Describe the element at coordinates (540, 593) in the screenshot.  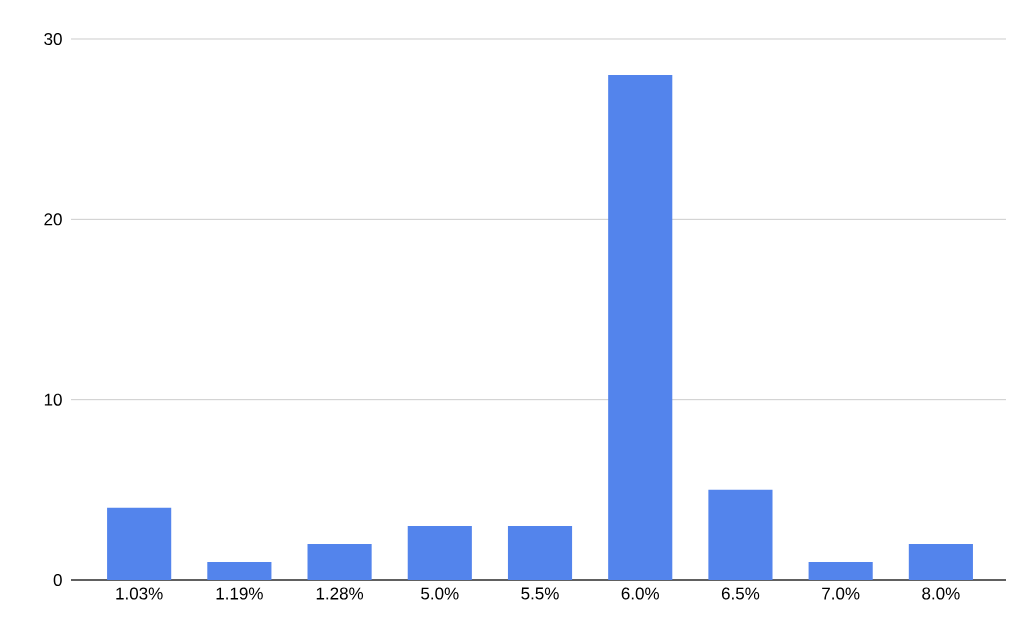
I see `x-tick-label: 5.5%` at that location.